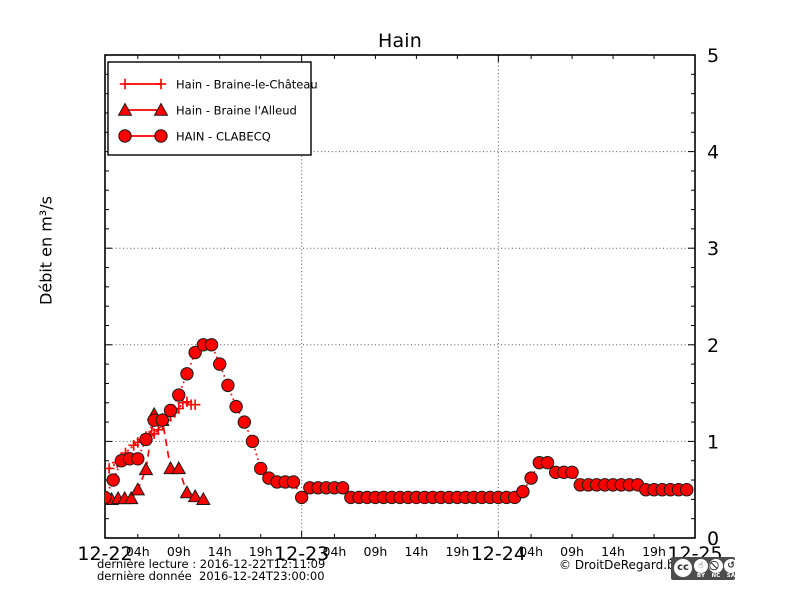 Image resolution: width=800 pixels, height=600 pixels. What do you see at coordinates (104, 554) in the screenshot?
I see `x-tick-label-0: 12-22` at bounding box center [104, 554].